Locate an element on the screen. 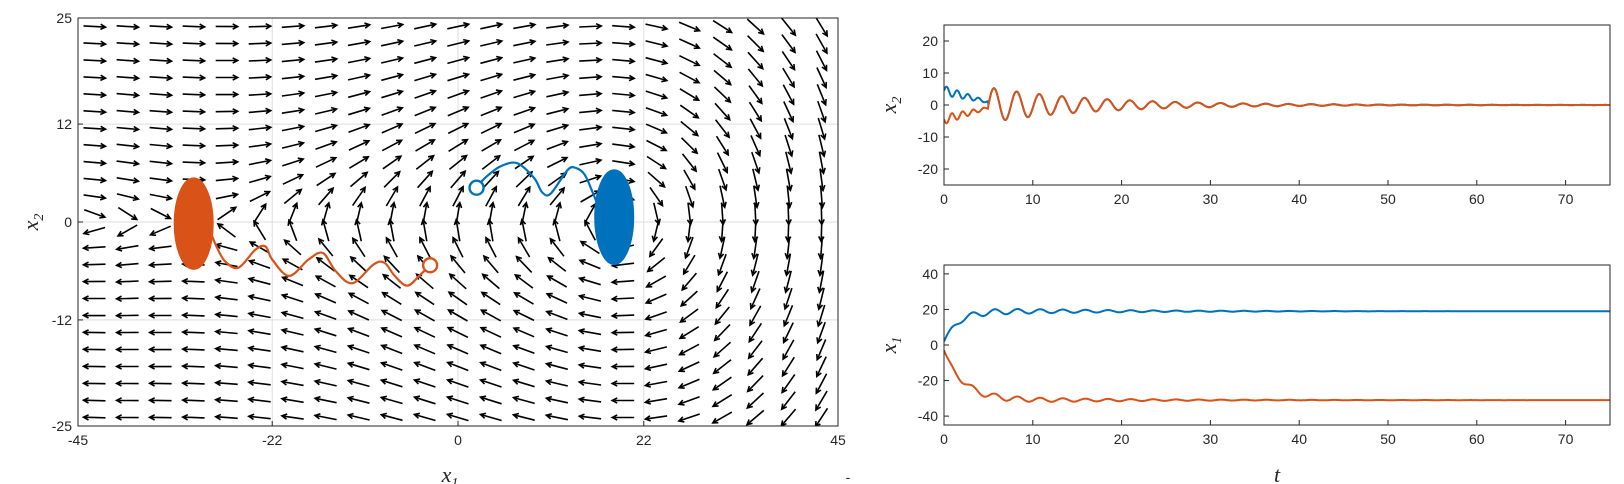 The height and width of the screenshot is (484, 1624). phase-x-tick-label: 45 is located at coordinates (838, 440).